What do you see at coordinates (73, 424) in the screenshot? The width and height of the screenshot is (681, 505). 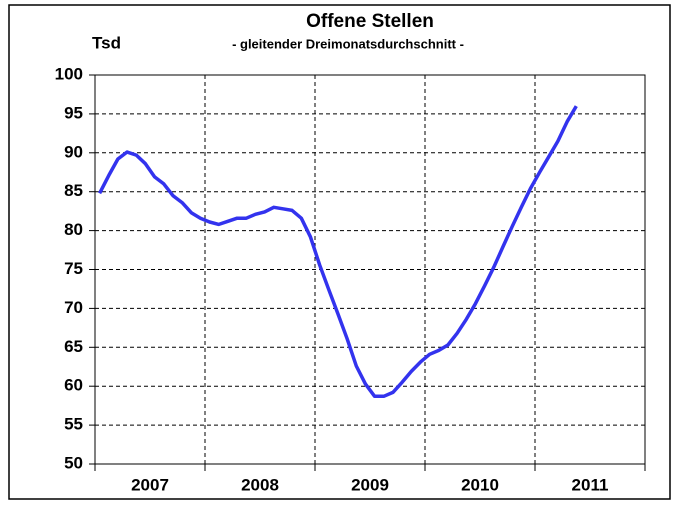 I see `y-tick-label: 55` at bounding box center [73, 424].